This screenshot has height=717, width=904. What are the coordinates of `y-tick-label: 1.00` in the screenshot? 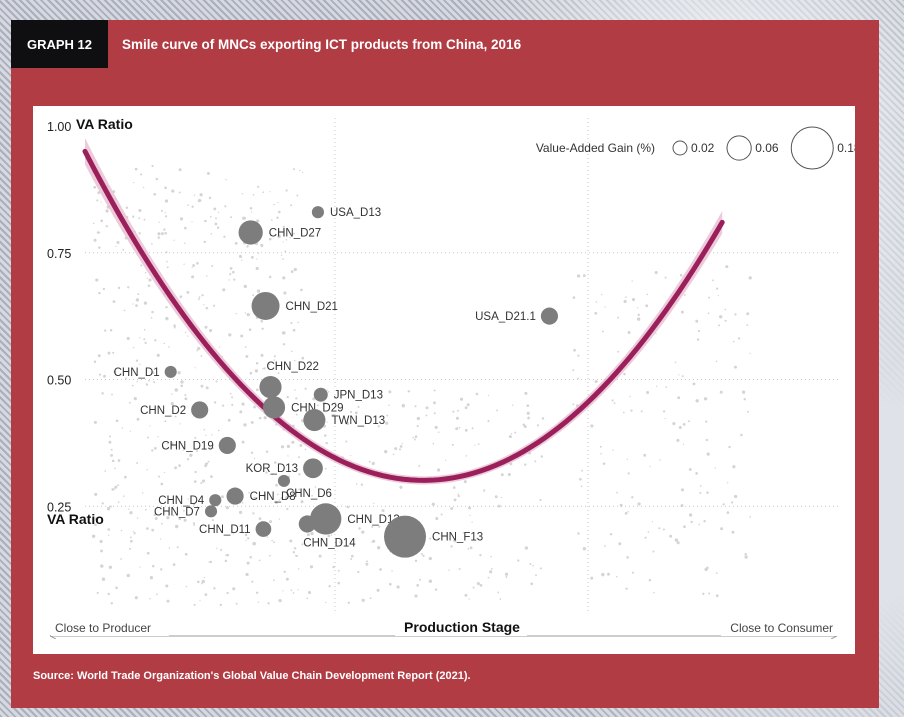 It's located at (59, 127).